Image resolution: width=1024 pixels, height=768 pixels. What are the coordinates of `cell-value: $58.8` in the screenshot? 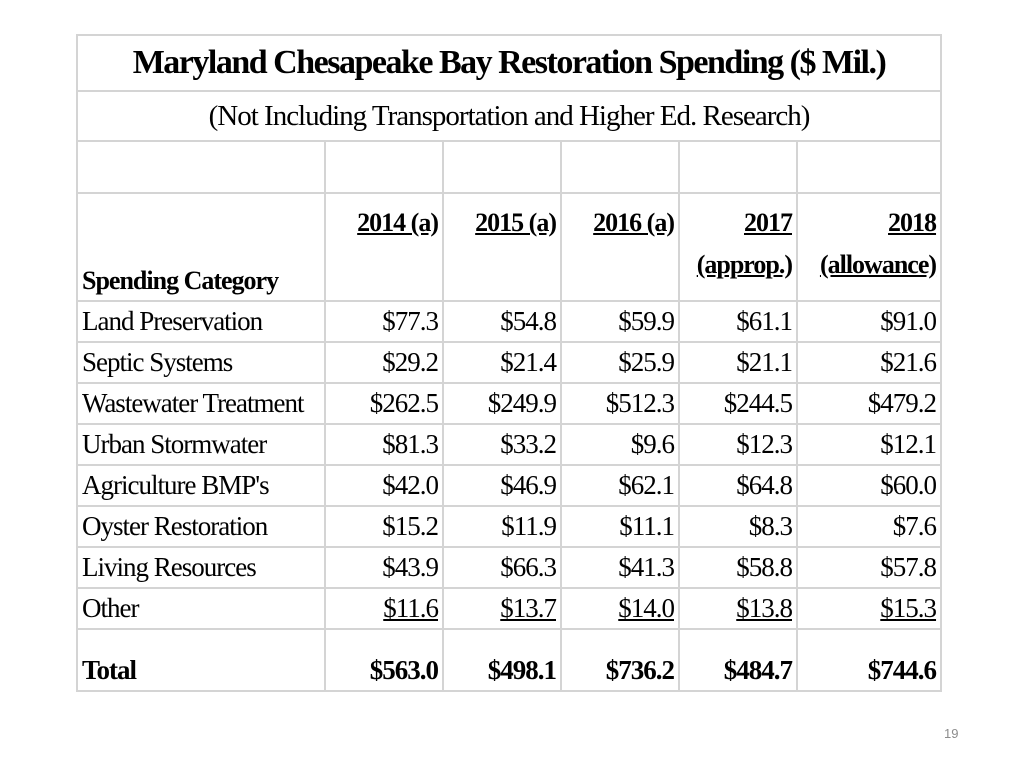 It's located at (738, 567).